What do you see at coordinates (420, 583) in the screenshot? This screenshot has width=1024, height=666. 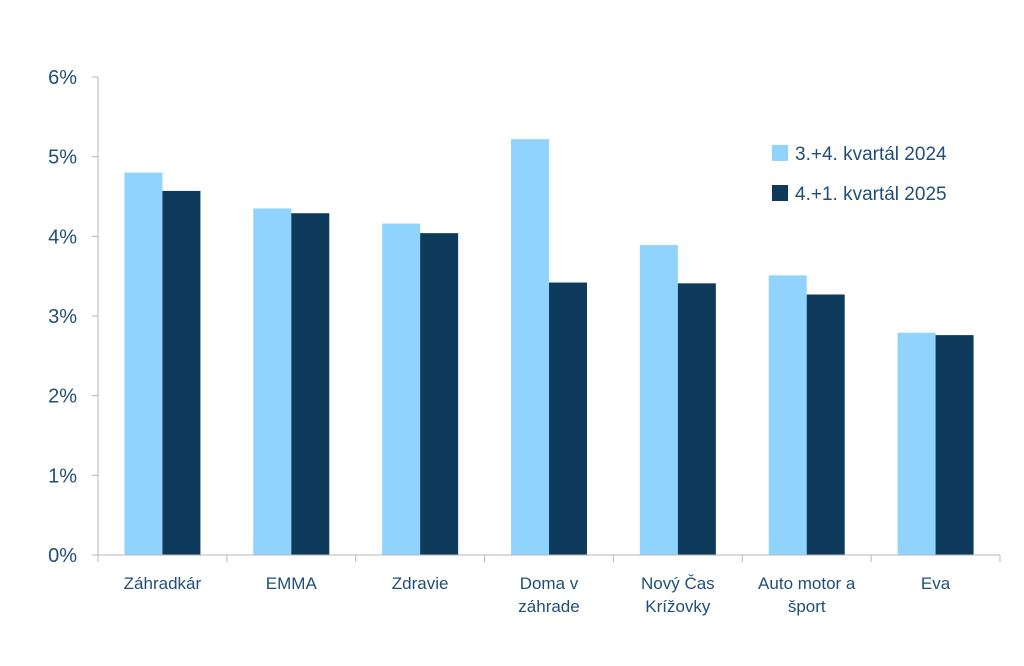 I see `x-category-label: Zdravie` at bounding box center [420, 583].